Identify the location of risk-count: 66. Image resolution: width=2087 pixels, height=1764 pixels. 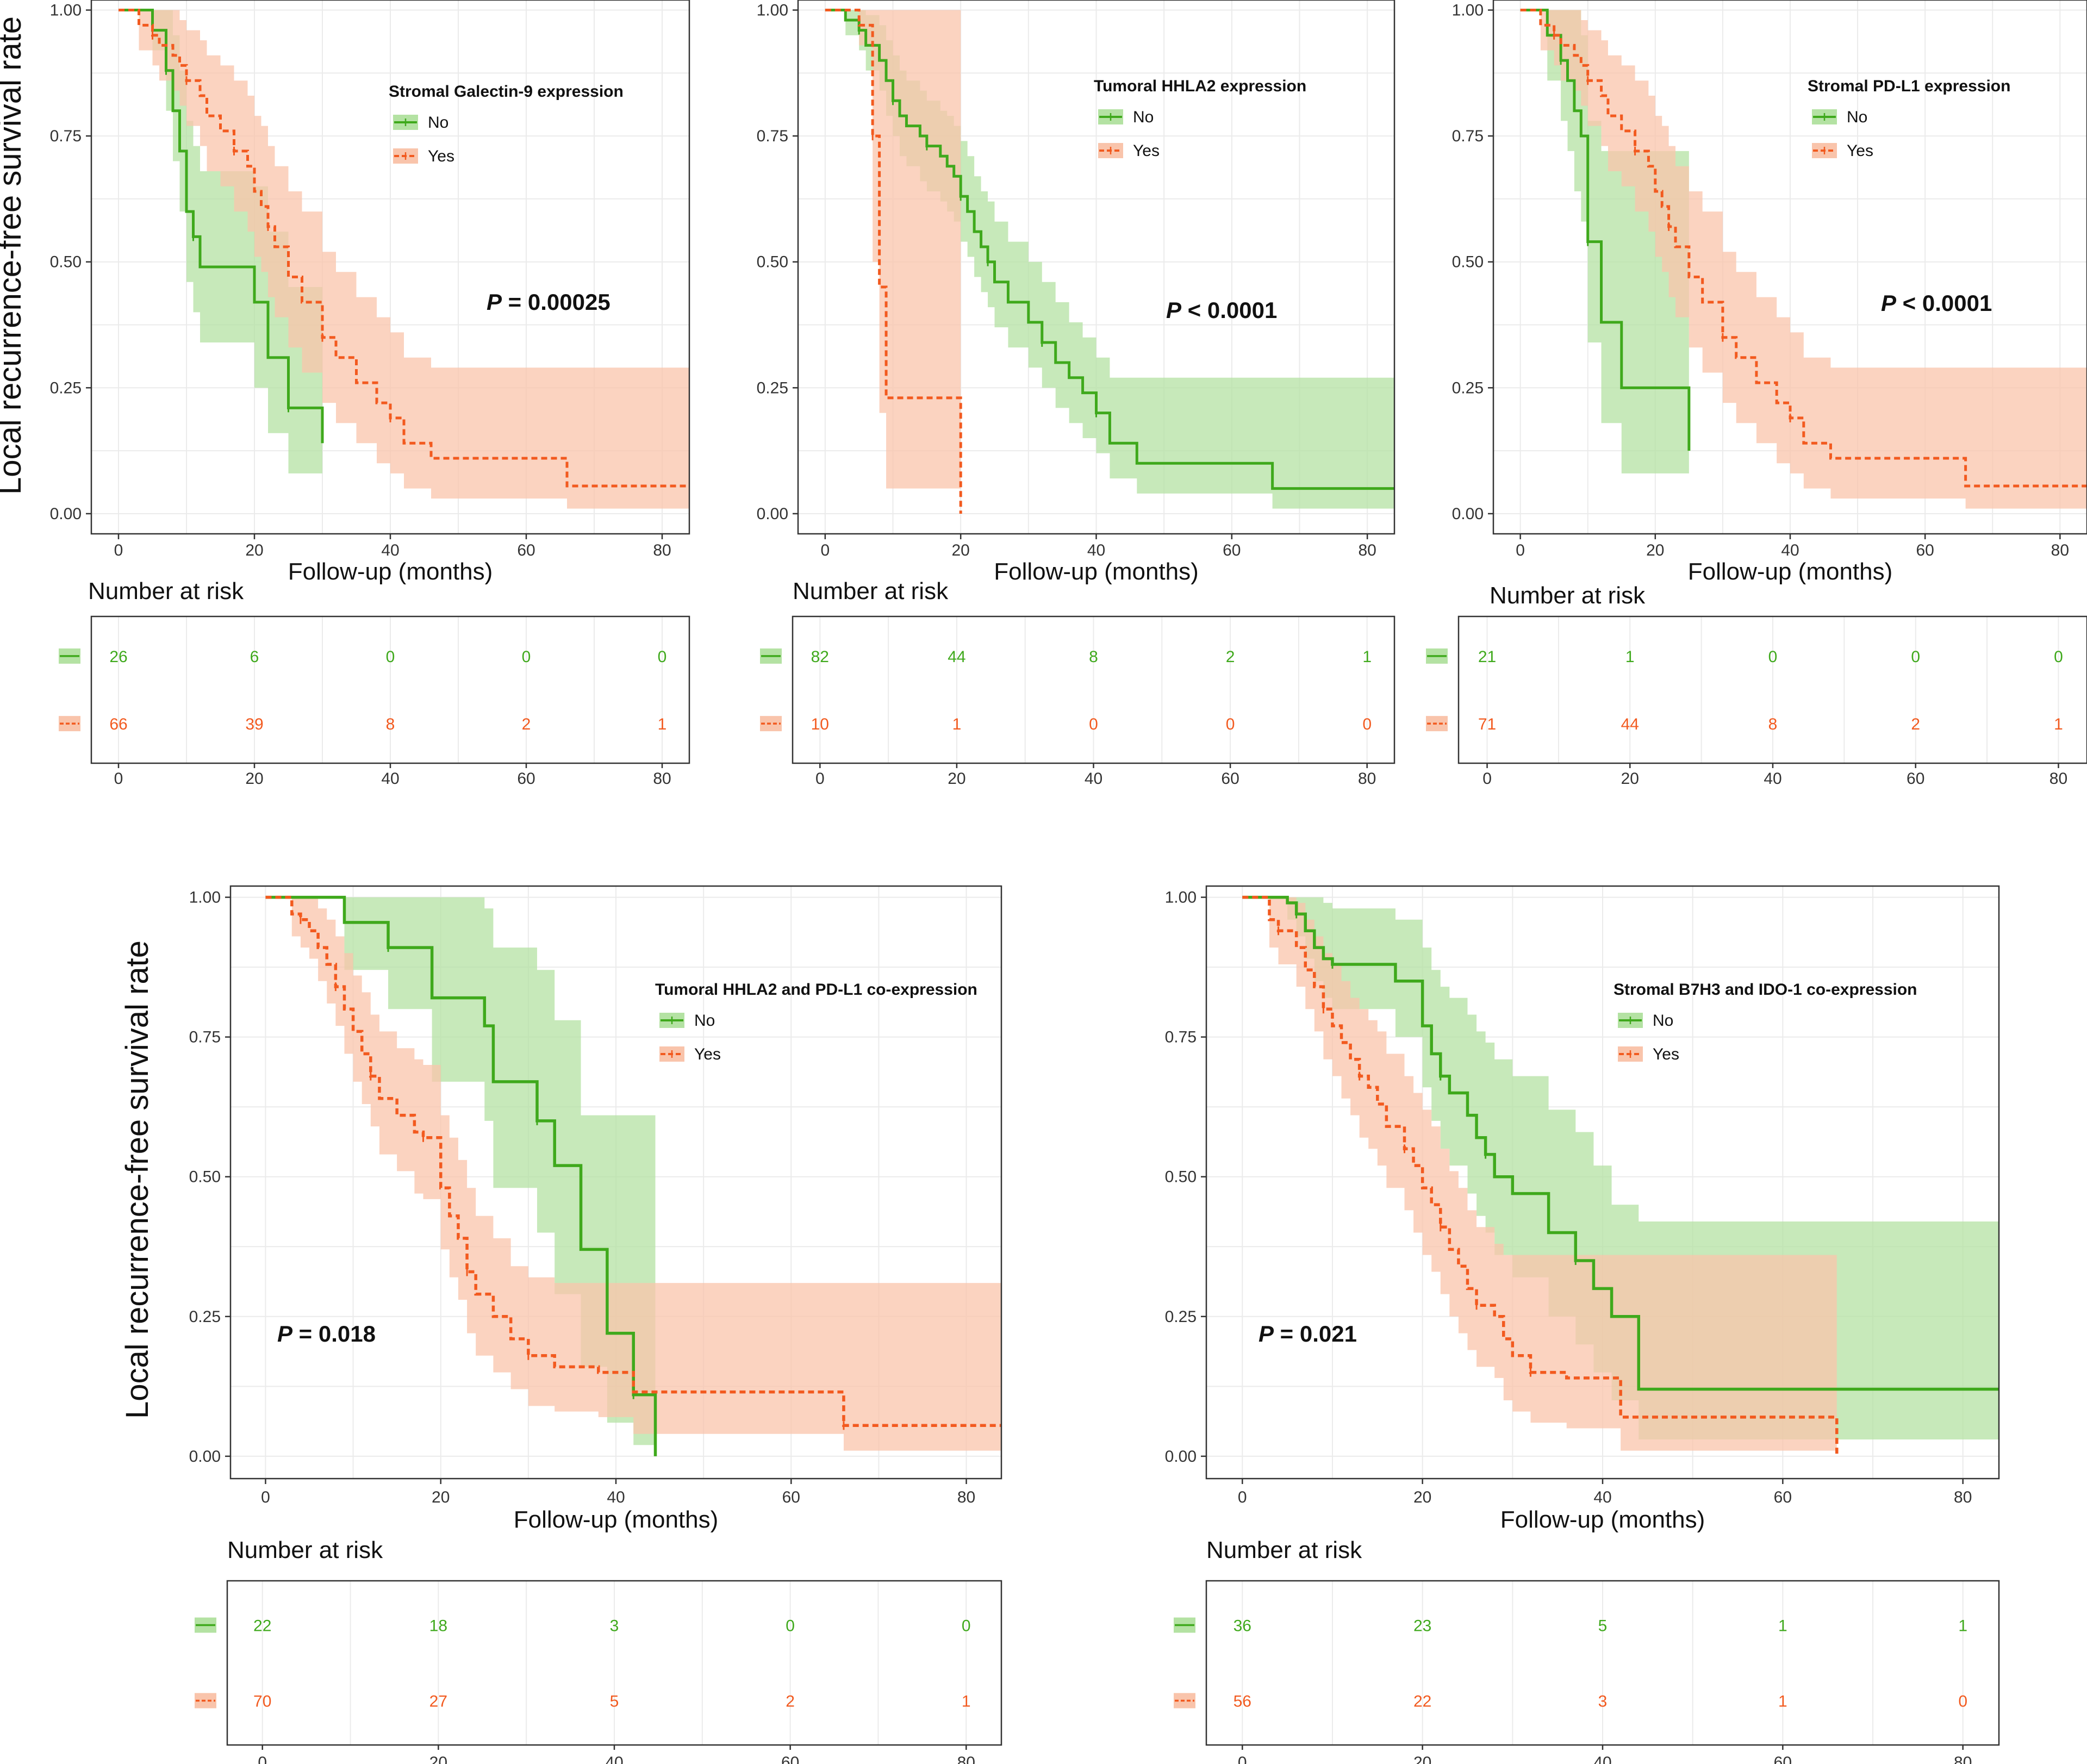
(118, 724).